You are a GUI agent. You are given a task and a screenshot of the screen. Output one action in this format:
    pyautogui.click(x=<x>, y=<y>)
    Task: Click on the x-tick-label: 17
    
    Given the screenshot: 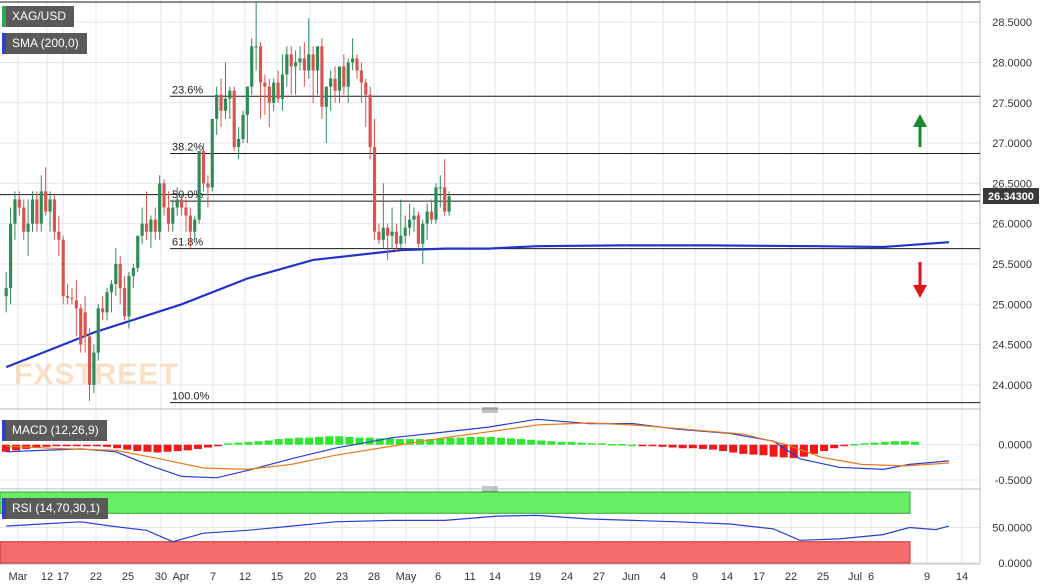 What is the action you would take?
    pyautogui.click(x=63, y=577)
    